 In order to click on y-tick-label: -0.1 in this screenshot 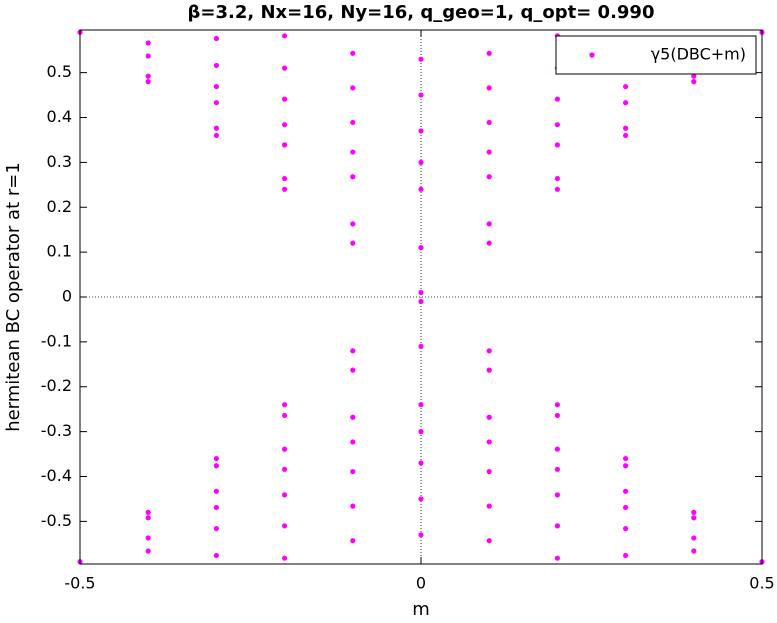, I will do `click(56, 340)`.